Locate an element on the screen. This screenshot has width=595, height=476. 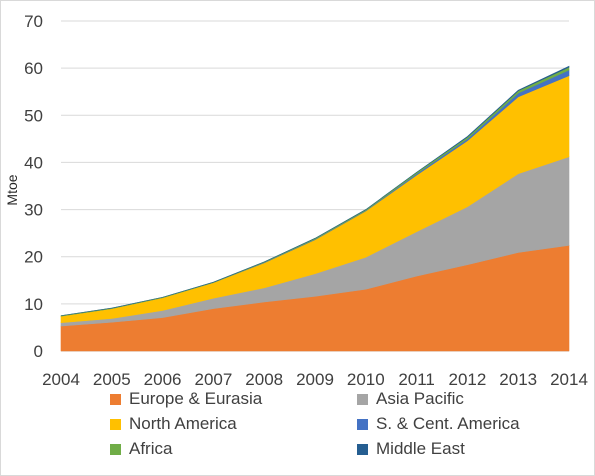
y-tick-label: 50 is located at coordinates (33, 115).